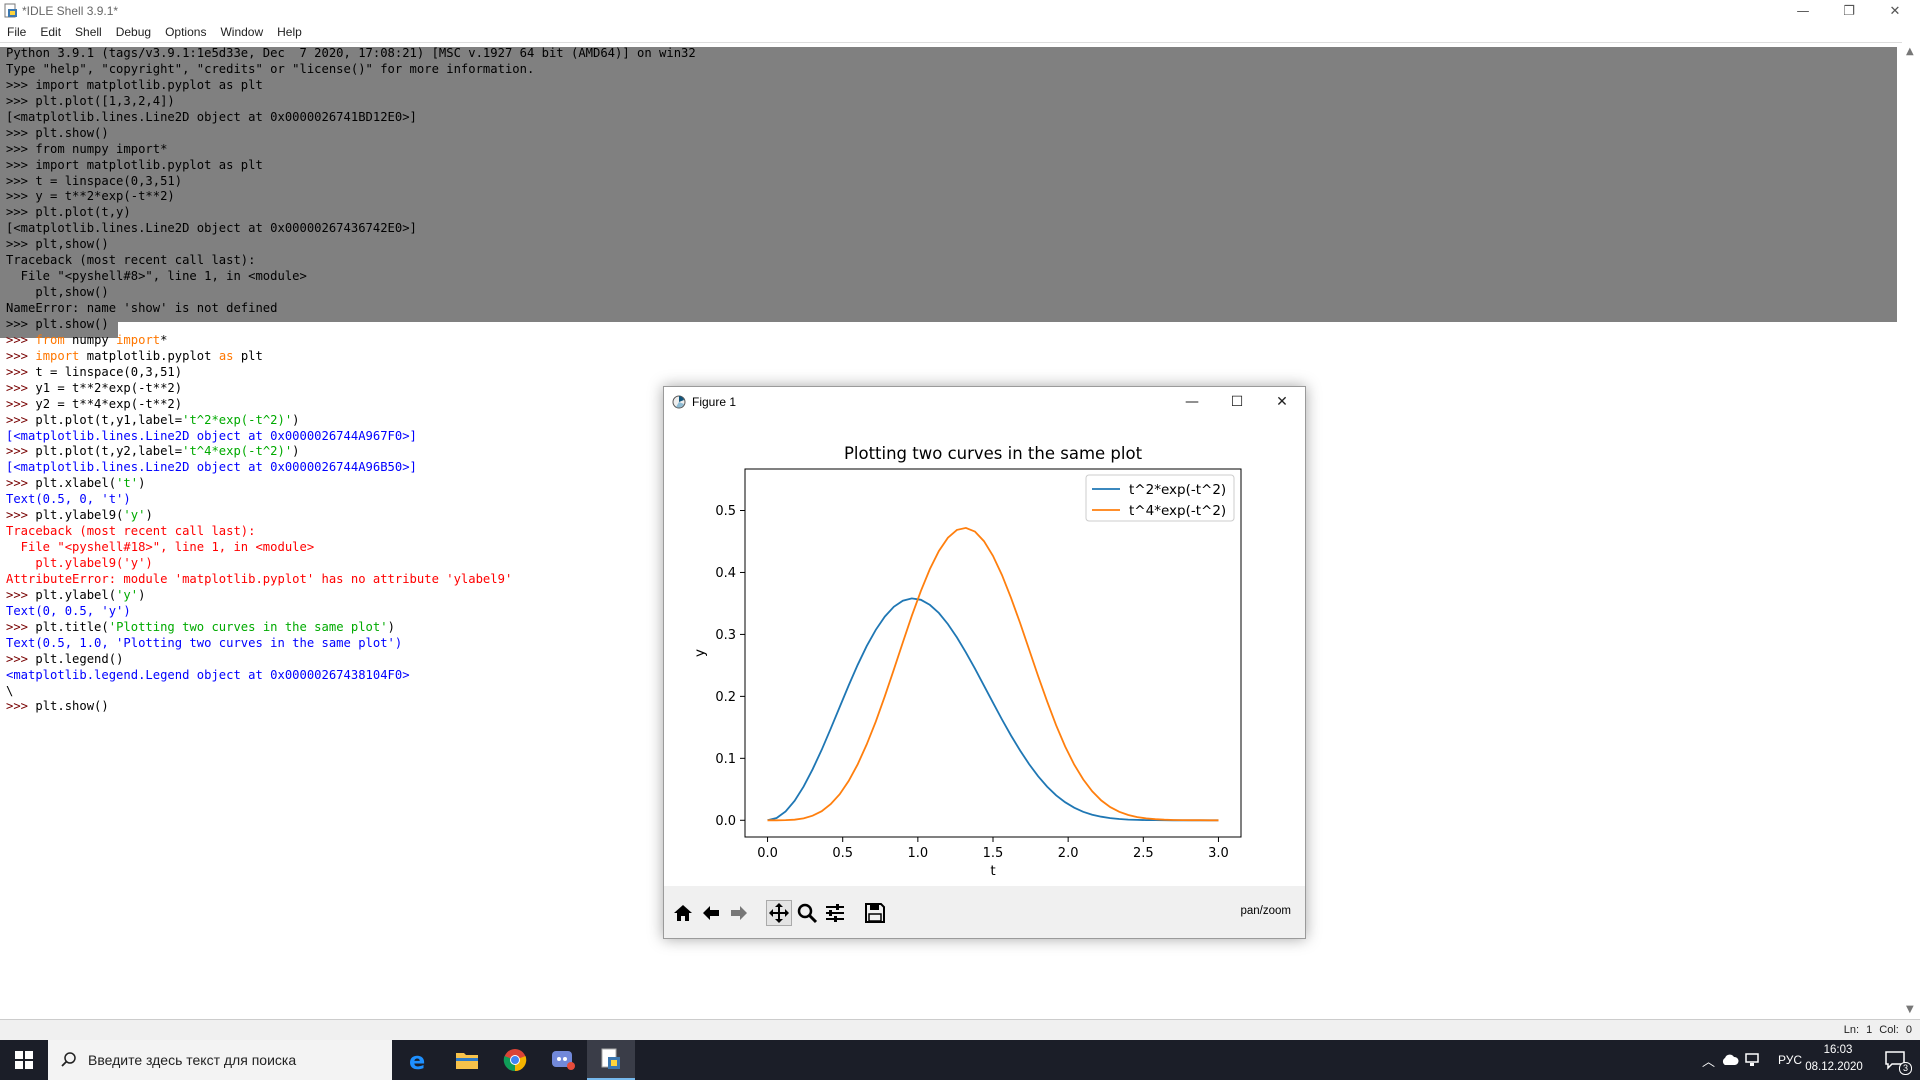 The width and height of the screenshot is (1920, 1080). Describe the element at coordinates (611, 1060) in the screenshot. I see `idle-taskbar-app-icon` at that location.